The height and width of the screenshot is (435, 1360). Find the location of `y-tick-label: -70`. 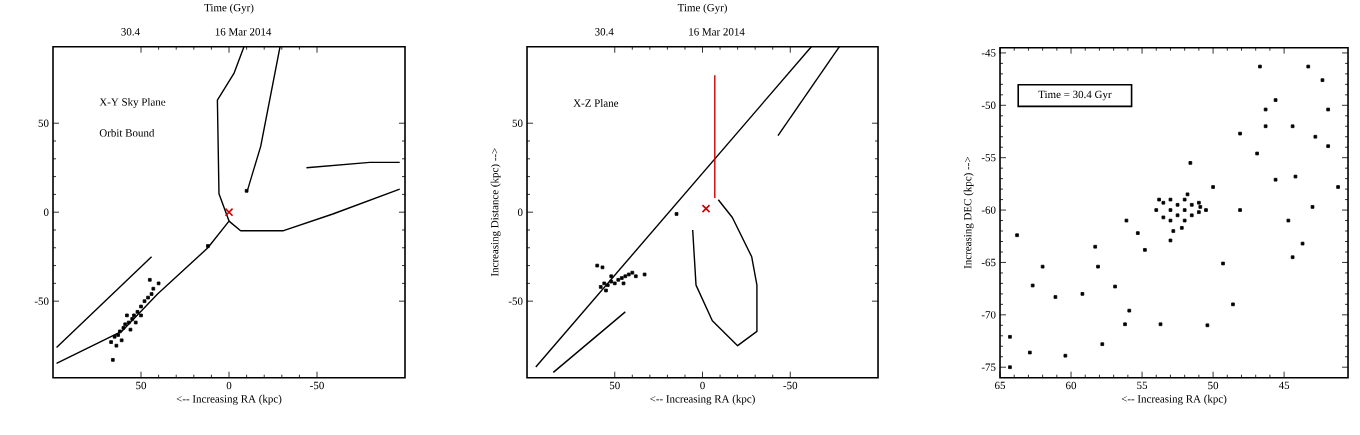

y-tick-label: -70 is located at coordinates (988, 315).